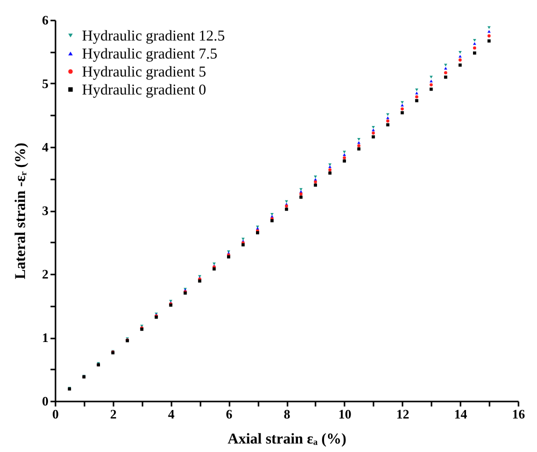 The image size is (537, 452). What do you see at coordinates (287, 440) in the screenshot?
I see `x-axis-title: Axial strain εₐ (%)` at bounding box center [287, 440].